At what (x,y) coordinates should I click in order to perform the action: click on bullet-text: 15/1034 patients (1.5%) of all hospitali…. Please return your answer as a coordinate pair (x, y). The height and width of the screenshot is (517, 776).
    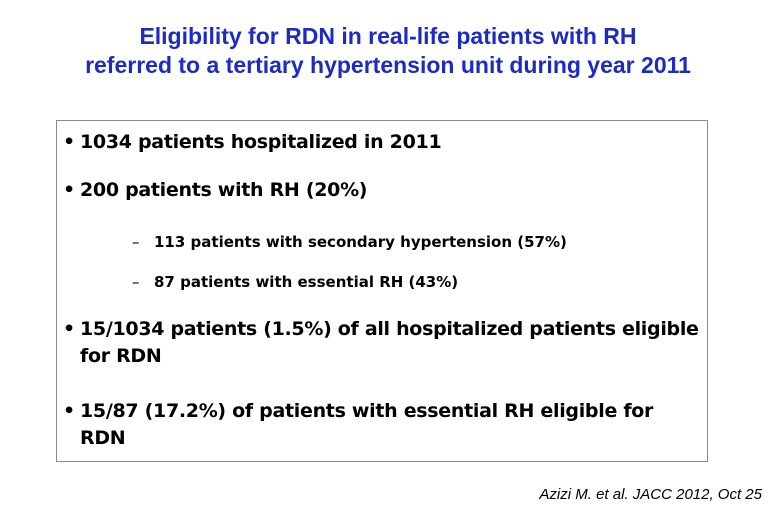
    Looking at the image, I should click on (389, 342).